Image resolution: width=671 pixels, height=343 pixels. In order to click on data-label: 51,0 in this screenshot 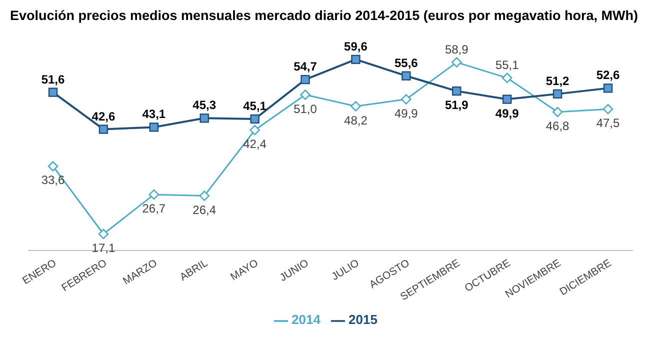, I will do `click(306, 109)`.